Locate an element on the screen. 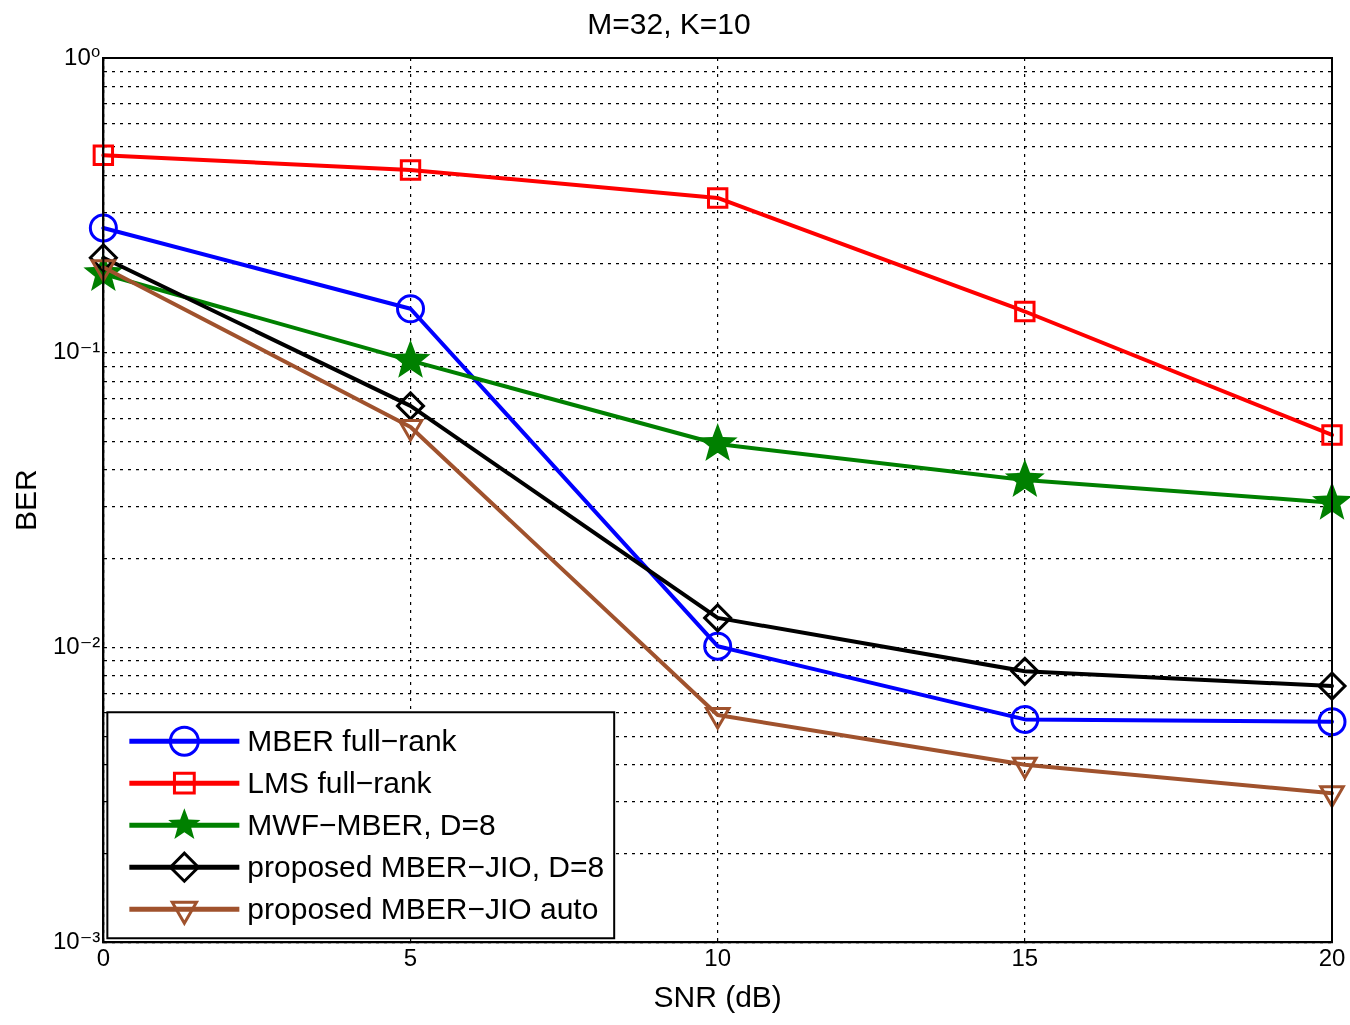 This screenshot has width=1350, height=1025. y-tick-label: 10⁻² is located at coordinates (77, 646).